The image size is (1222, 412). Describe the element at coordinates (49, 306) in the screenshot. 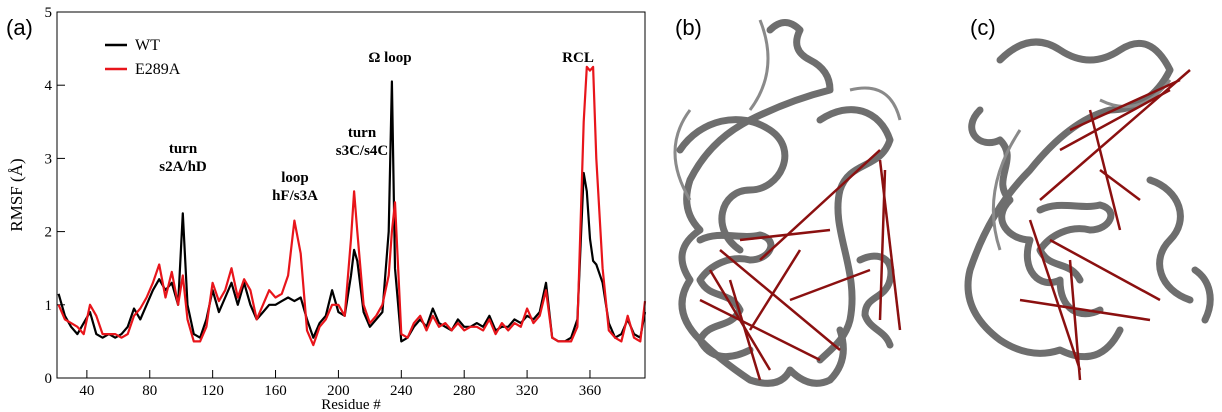

I see `y-tick-label: 1` at that location.